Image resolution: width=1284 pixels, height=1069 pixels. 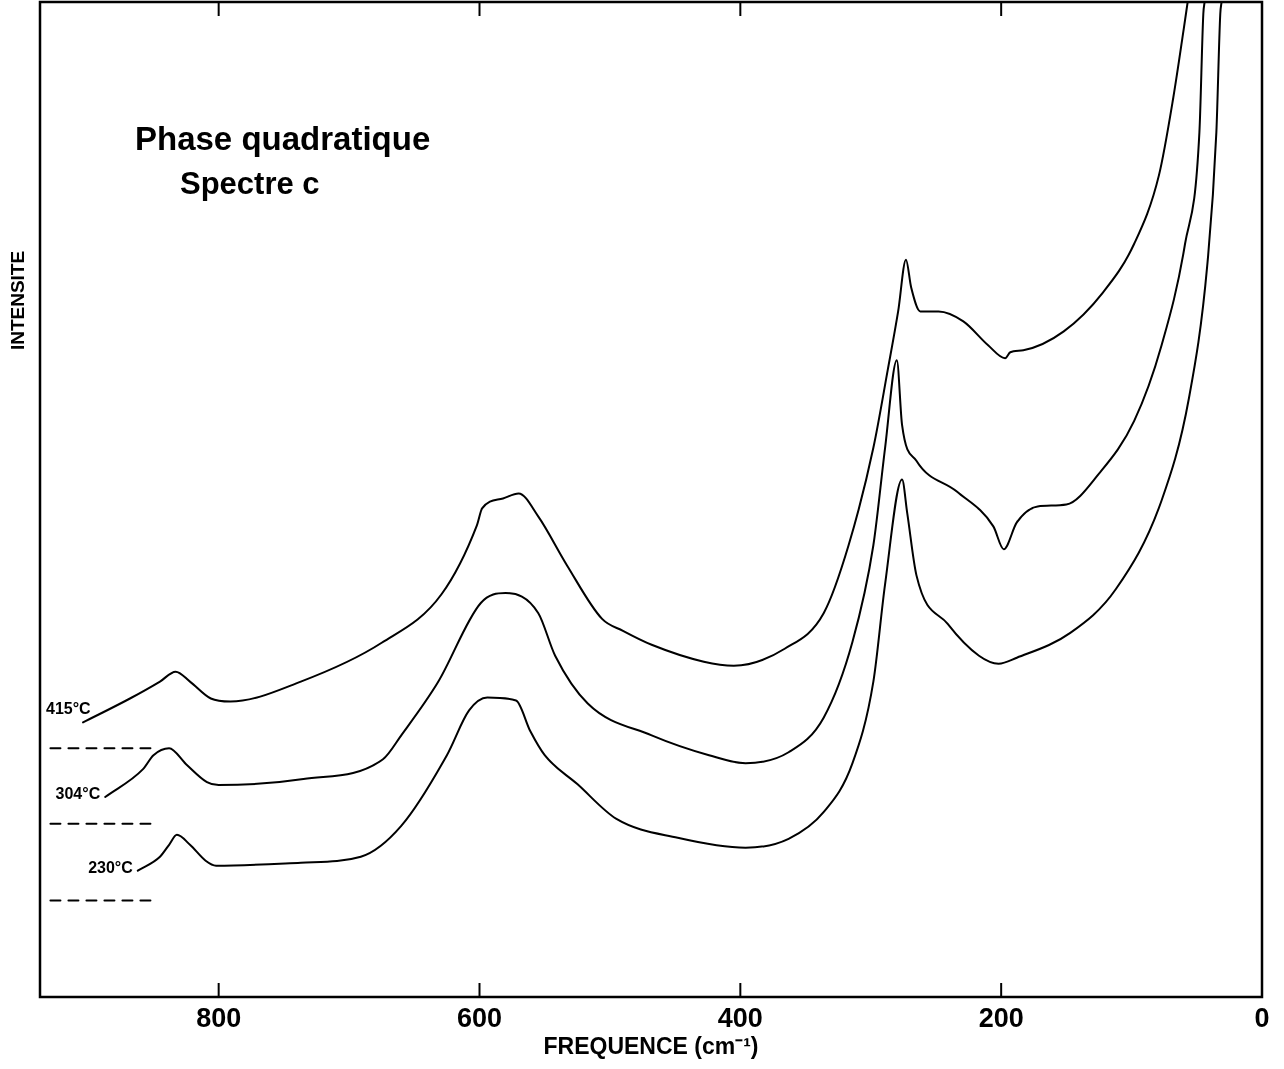 I want to click on x-tick-label: 800, so click(x=219, y=1017).